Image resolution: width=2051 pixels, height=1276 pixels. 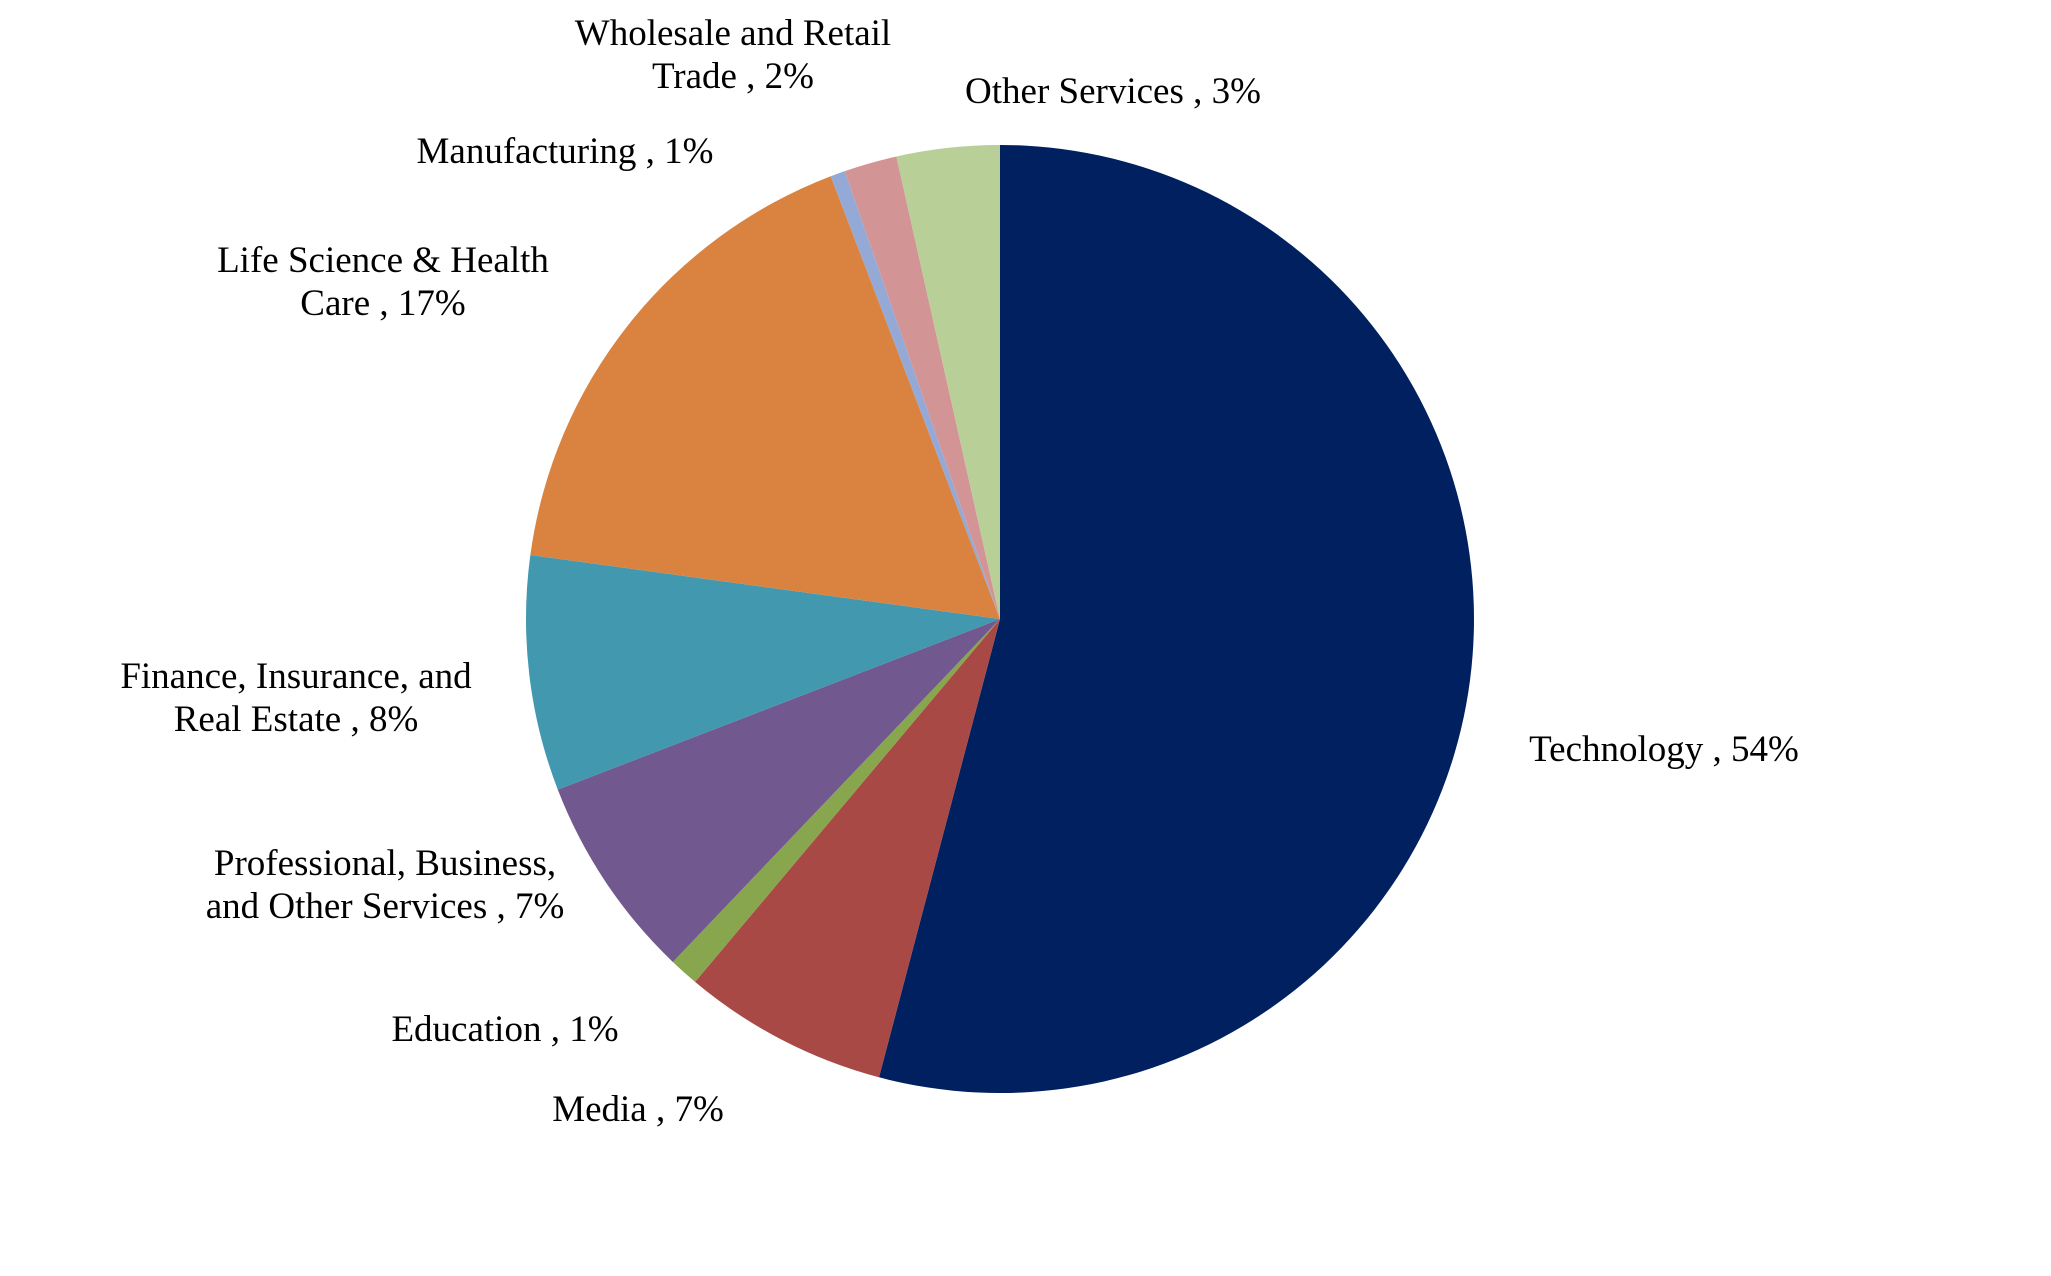 What do you see at coordinates (565, 151) in the screenshot?
I see `pie-label-manufacturing: Manufacturing , 1%` at bounding box center [565, 151].